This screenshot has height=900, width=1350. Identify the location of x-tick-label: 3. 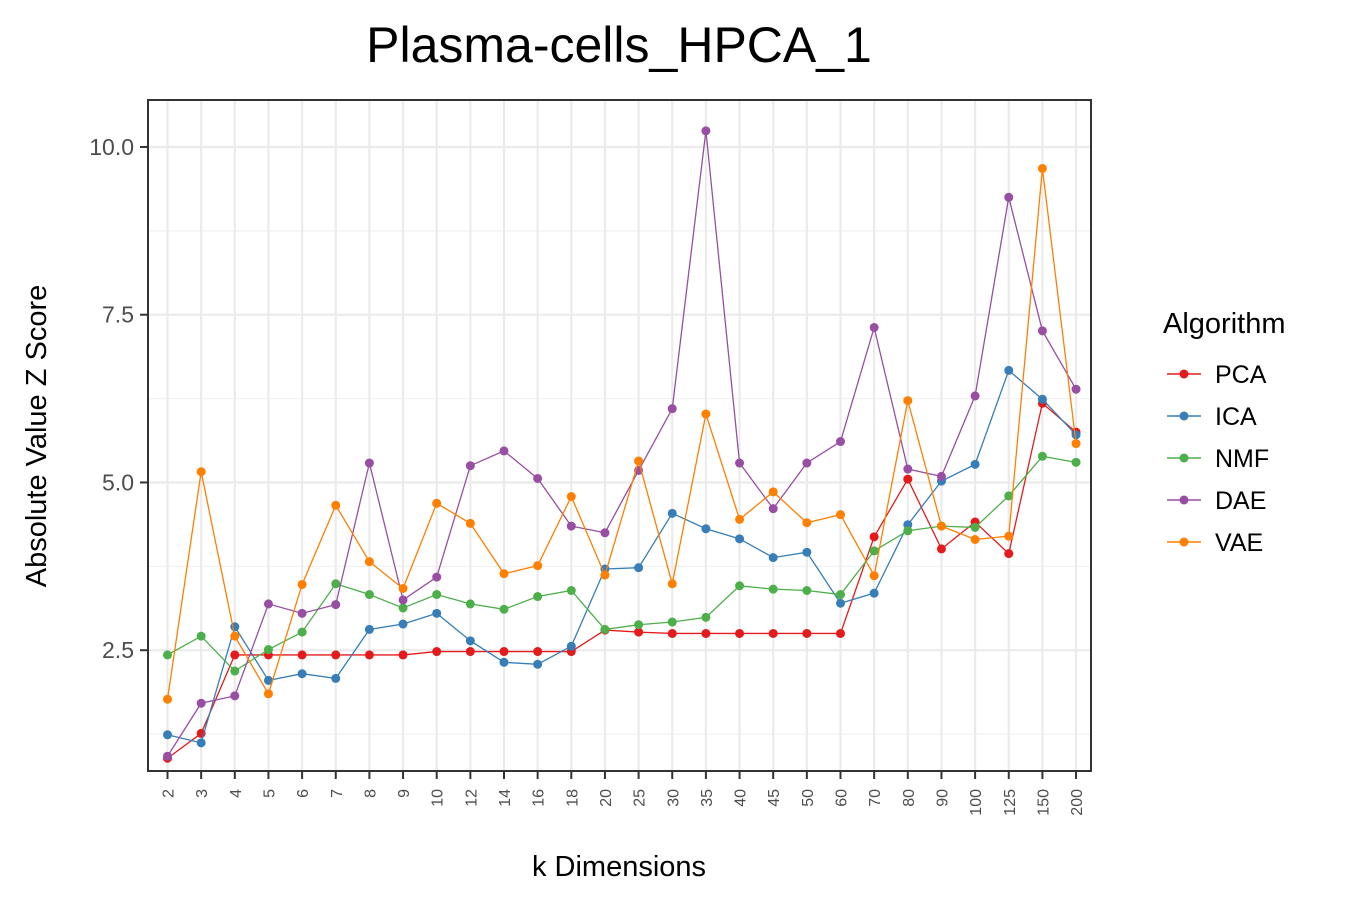
(202, 793).